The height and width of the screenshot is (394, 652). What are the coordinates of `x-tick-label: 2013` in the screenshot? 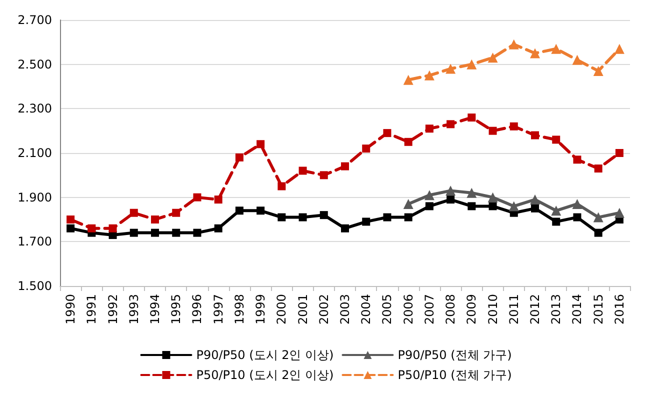 It's located at (556, 309).